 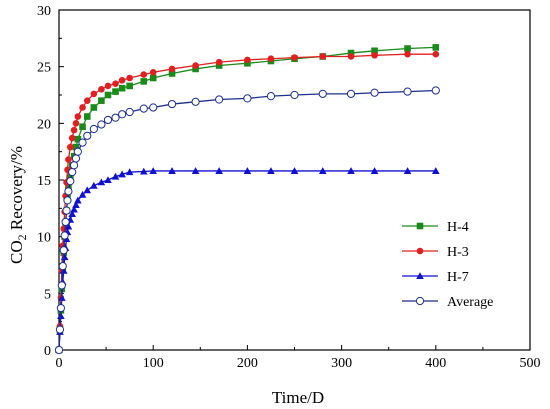 I want to click on x-tick-label: 400, so click(x=435, y=363).